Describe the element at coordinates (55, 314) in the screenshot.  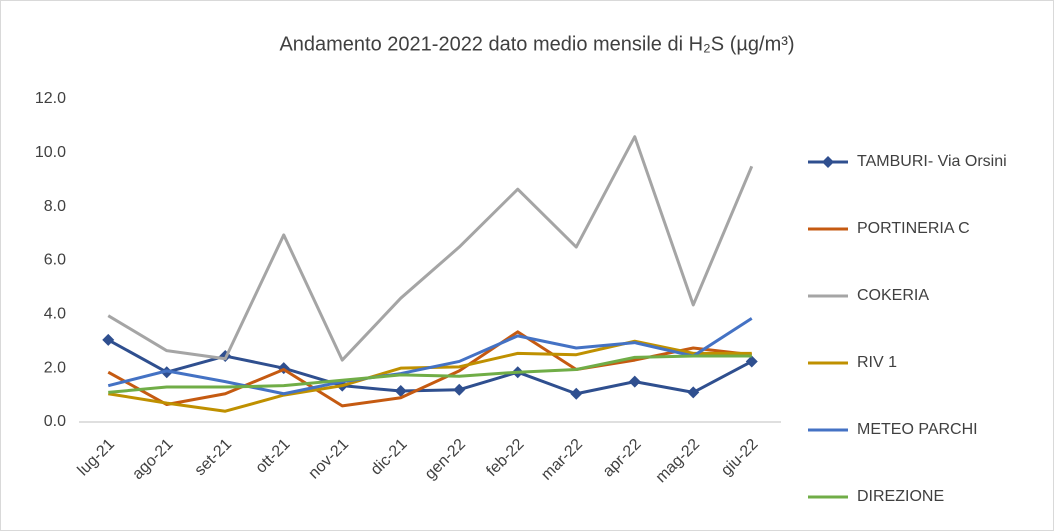
I see `y-tick-label: 4.0` at that location.